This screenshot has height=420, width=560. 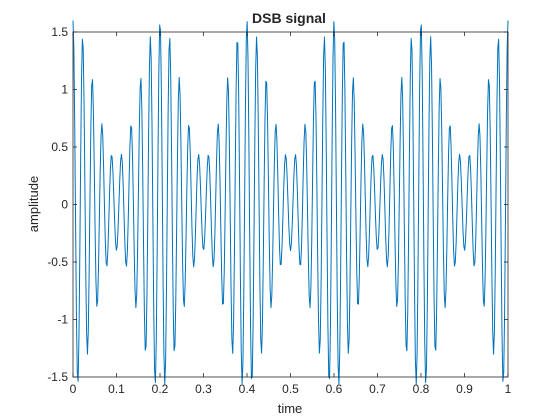 I want to click on y-tick-label: -0.5, so click(x=57, y=262).